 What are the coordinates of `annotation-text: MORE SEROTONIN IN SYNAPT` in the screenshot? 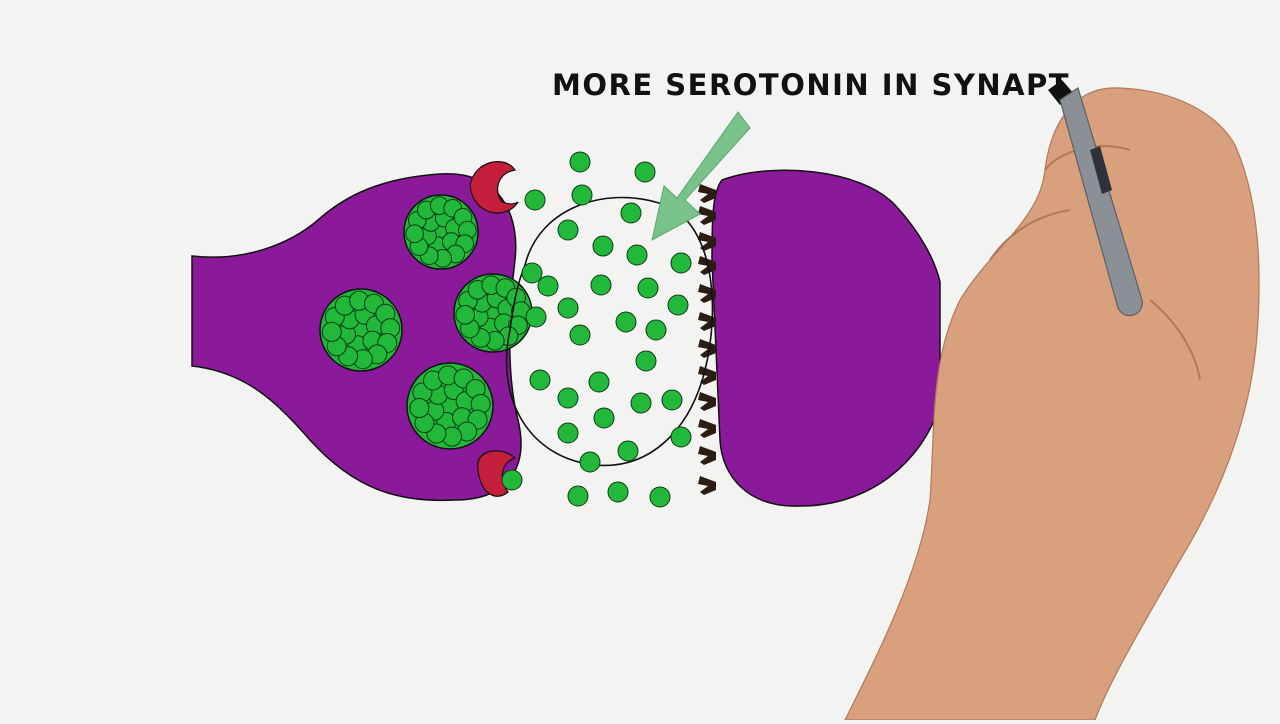 It's located at (811, 85).